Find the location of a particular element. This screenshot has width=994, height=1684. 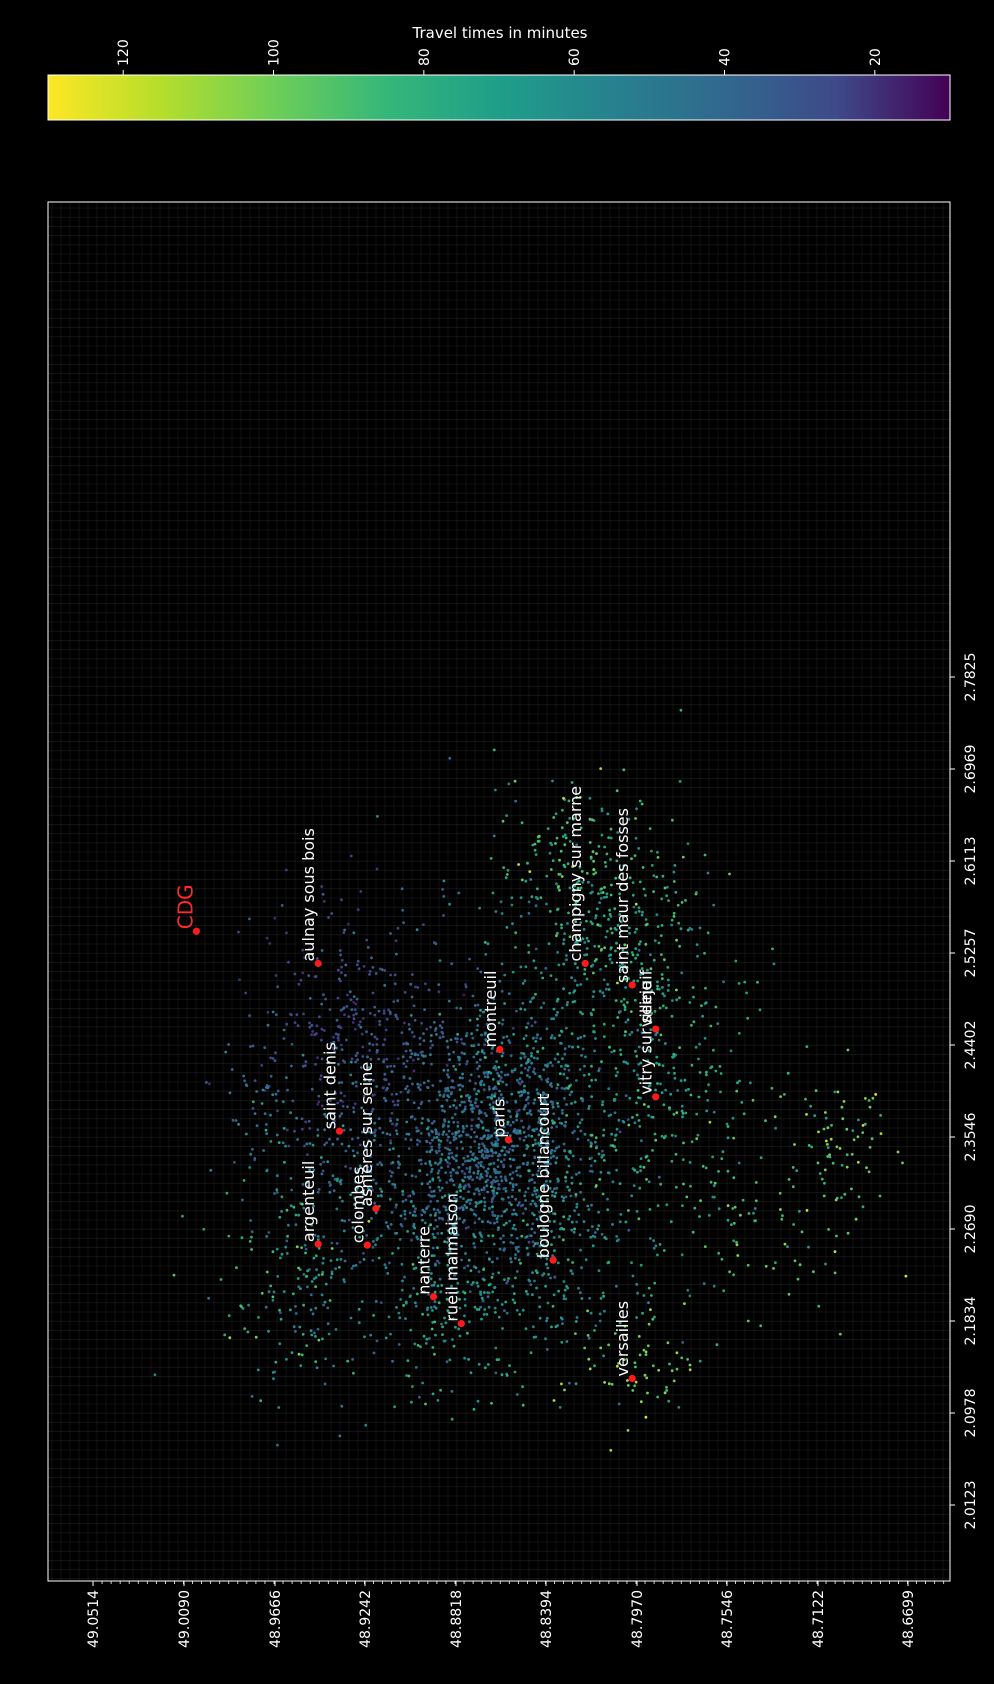

place-label: villejuif is located at coordinates (646, 998).